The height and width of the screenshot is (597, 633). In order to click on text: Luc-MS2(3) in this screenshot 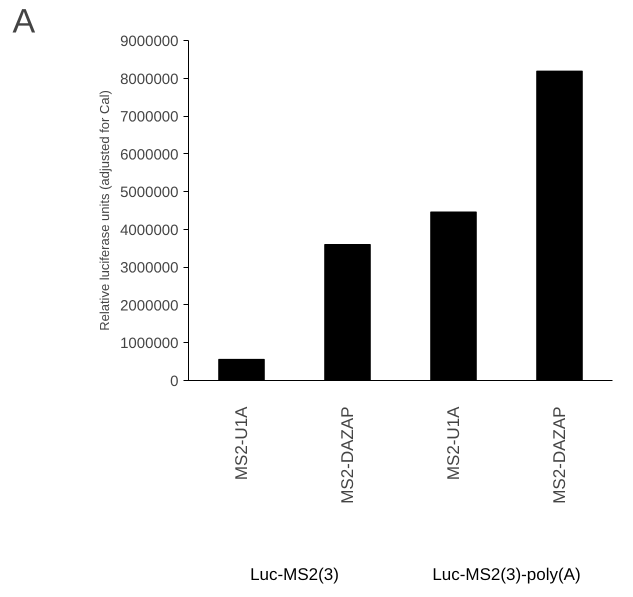, I will do `click(294, 574)`.